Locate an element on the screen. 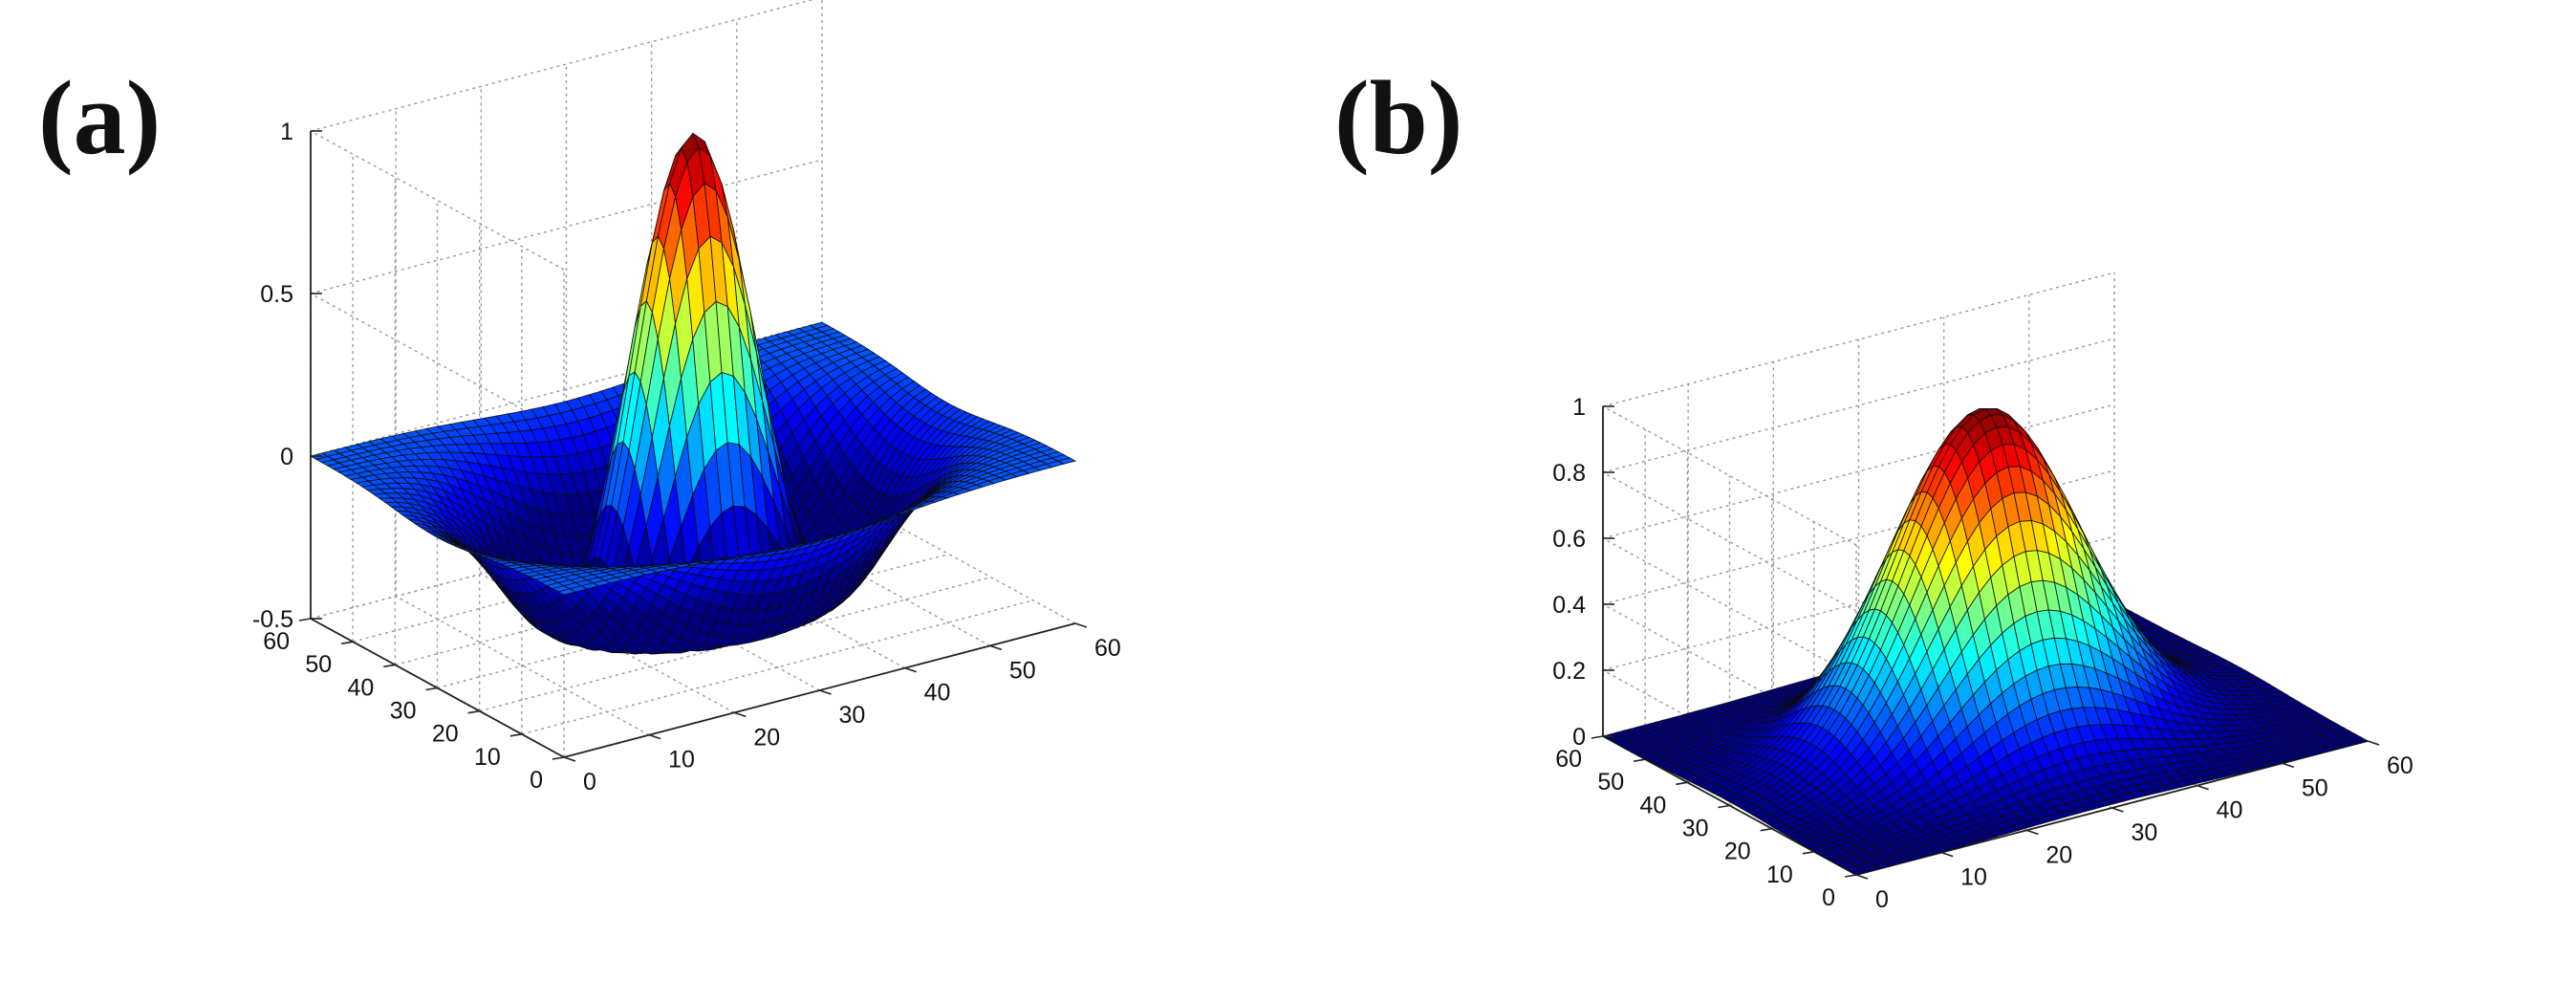  z-tick-label: 0.8 is located at coordinates (1569, 473).